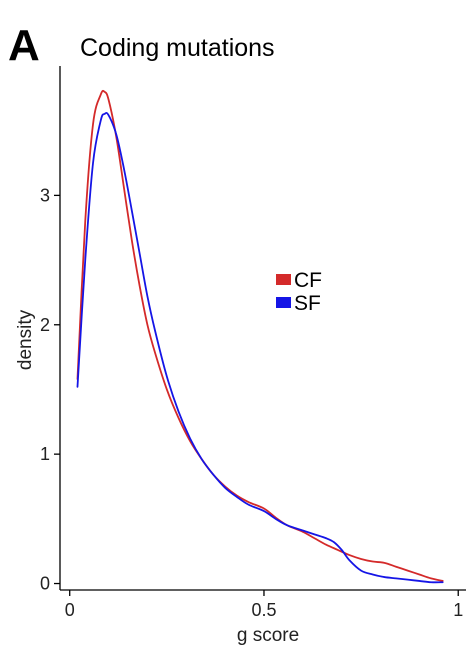 This screenshot has height=650, width=473. Describe the element at coordinates (308, 280) in the screenshot. I see `legend-label-cf: CF` at that location.